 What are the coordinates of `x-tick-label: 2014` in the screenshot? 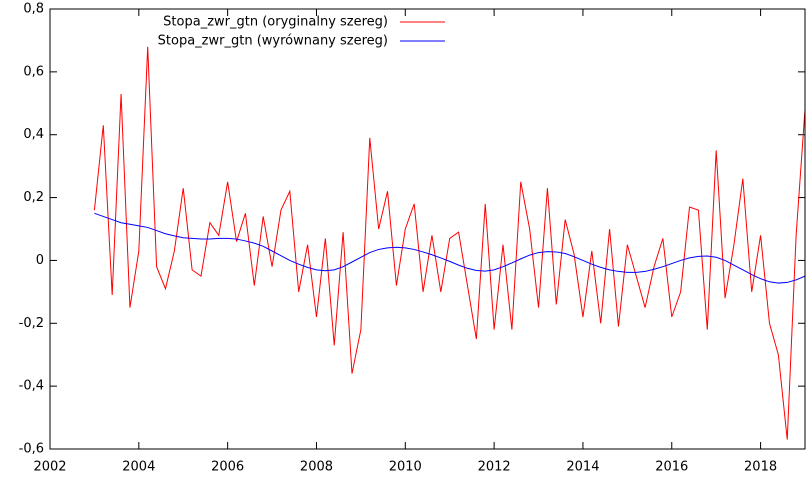 It's located at (582, 467).